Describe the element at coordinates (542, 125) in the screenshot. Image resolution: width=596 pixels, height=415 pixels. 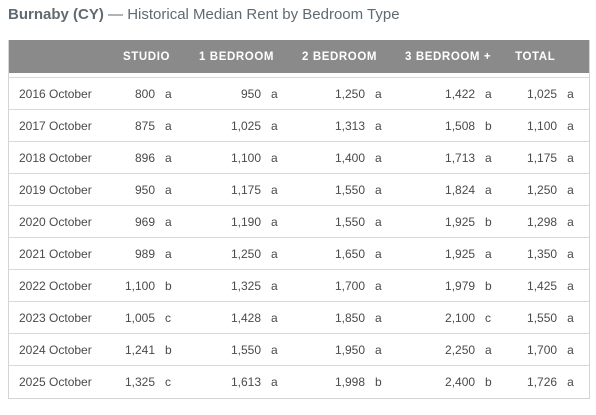
I see `cell-total-value: 1,100` at that location.